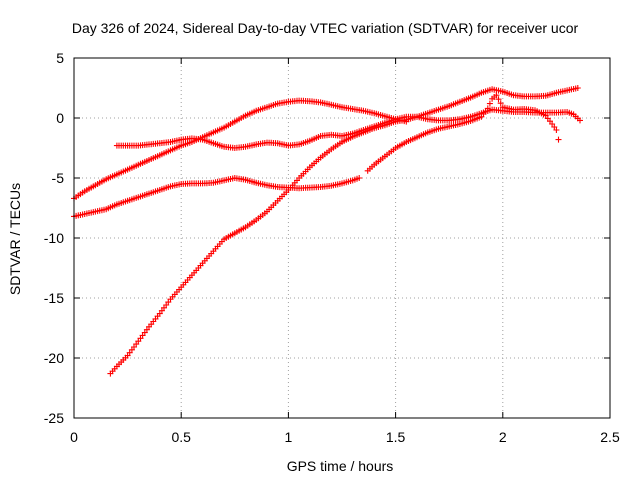  What do you see at coordinates (54, 418) in the screenshot?
I see `y-tick-label: -25` at bounding box center [54, 418].